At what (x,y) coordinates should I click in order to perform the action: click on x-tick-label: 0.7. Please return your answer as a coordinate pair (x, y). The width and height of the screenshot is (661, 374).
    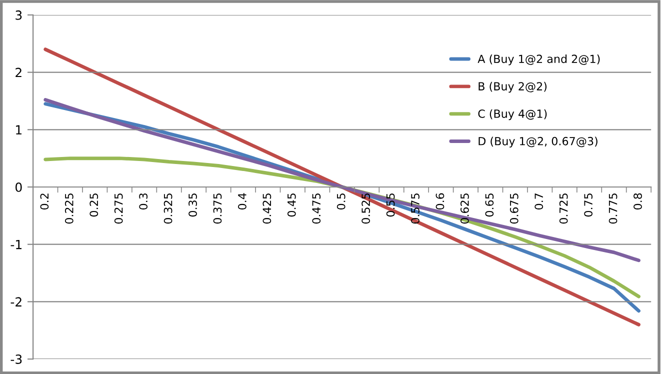
    Looking at the image, I should click on (539, 202).